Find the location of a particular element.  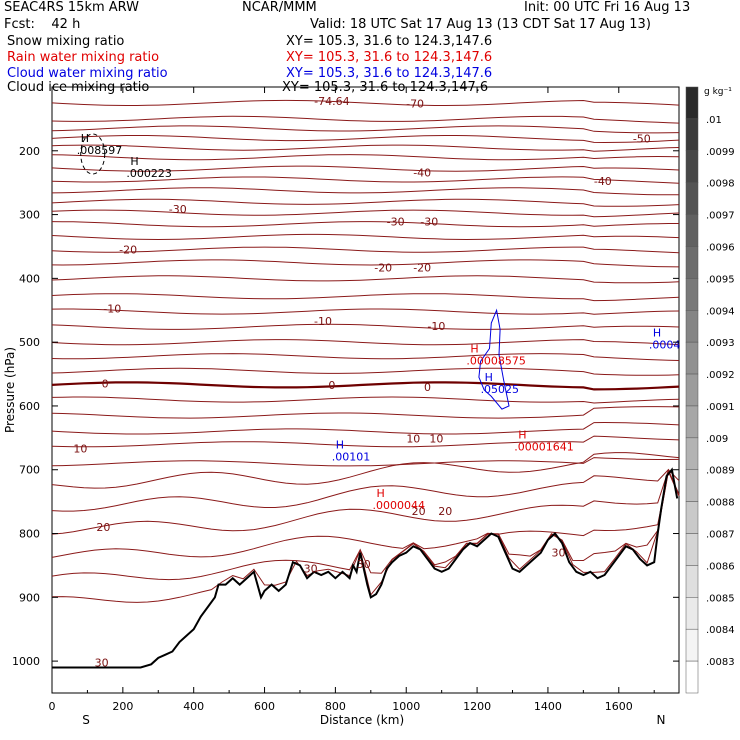

y-tick-label: 300 is located at coordinates (29, 215).